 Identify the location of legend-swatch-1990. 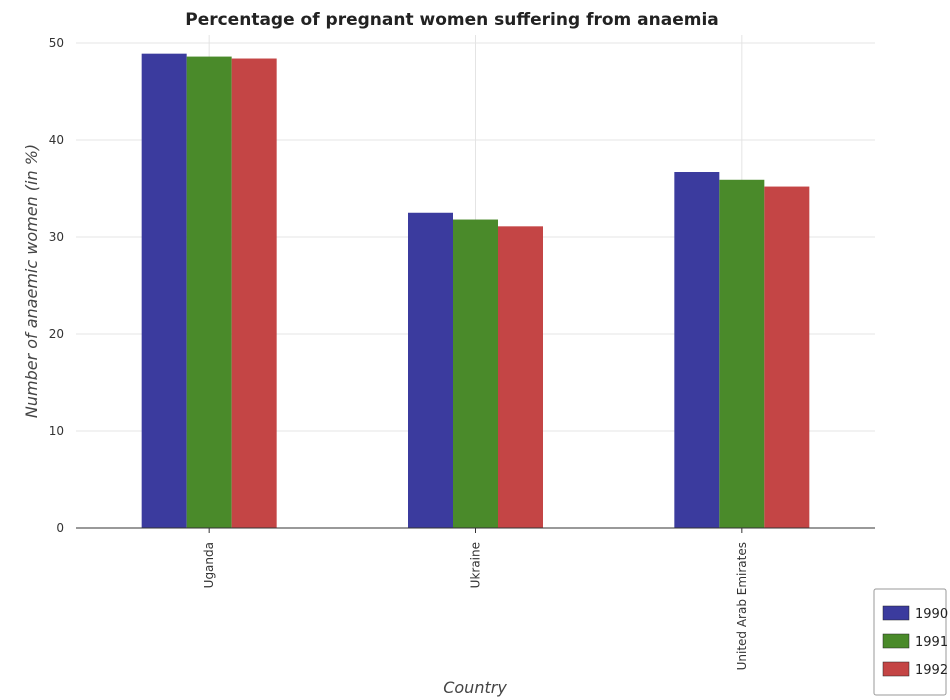
(896, 613).